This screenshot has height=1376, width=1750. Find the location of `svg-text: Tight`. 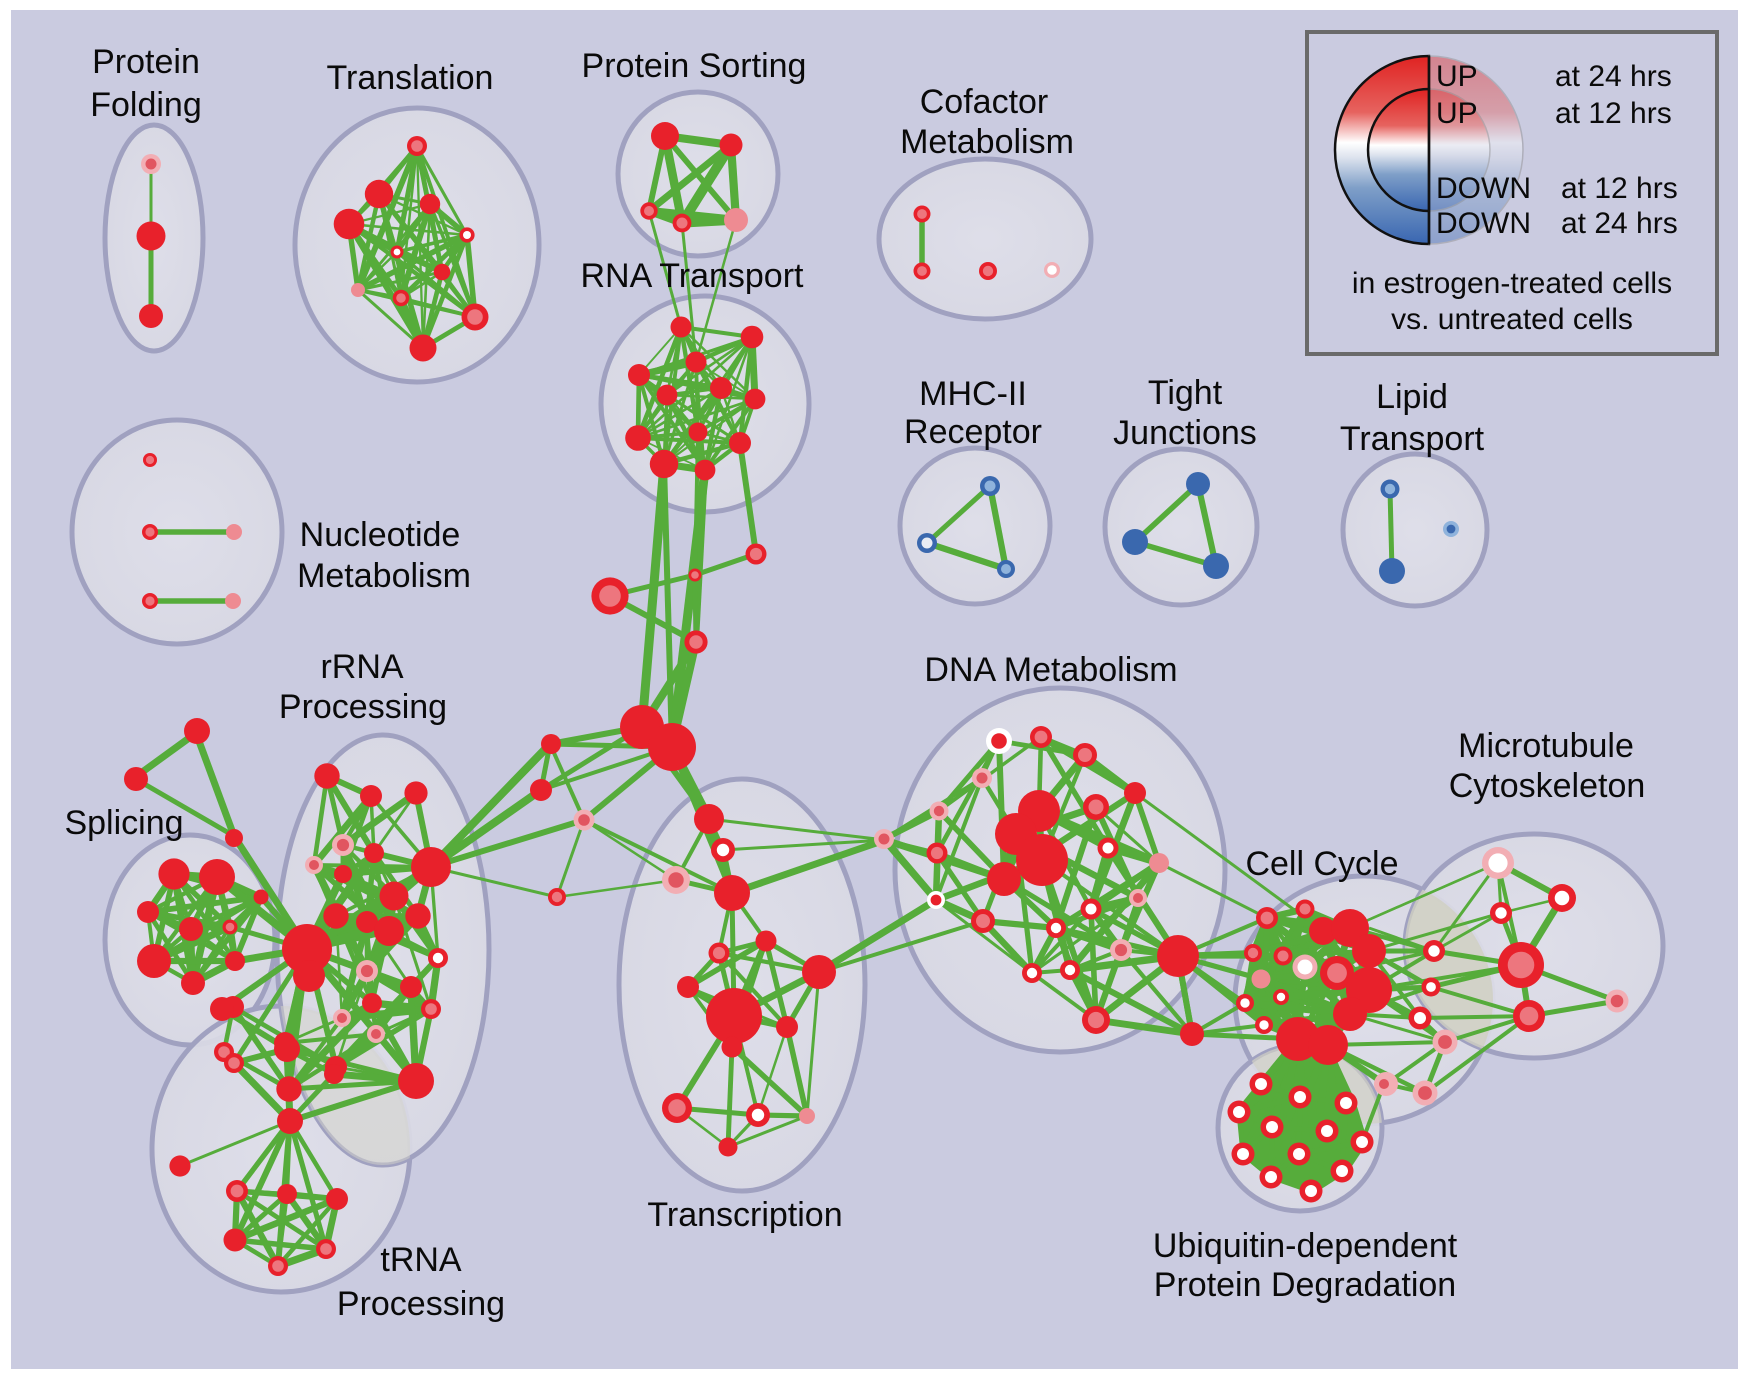

svg-text: Tight is located at coordinates (1185, 393).